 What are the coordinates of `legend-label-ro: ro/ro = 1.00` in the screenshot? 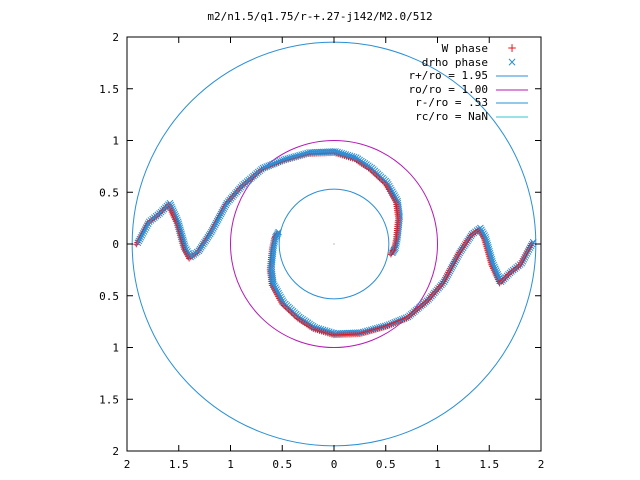 It's located at (448, 89).